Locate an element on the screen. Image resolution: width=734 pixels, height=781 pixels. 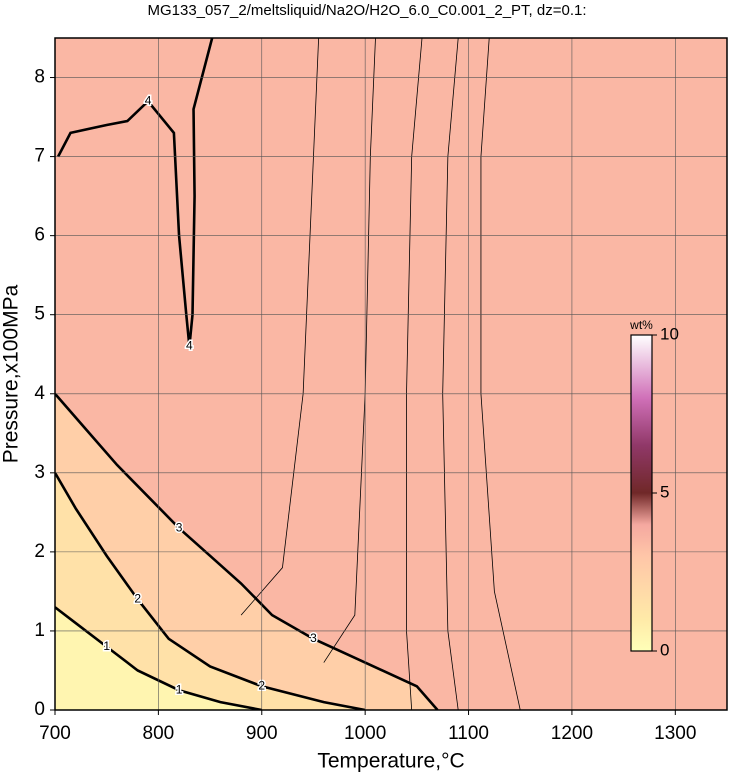
x-tick-label: 800 is located at coordinates (159, 733).